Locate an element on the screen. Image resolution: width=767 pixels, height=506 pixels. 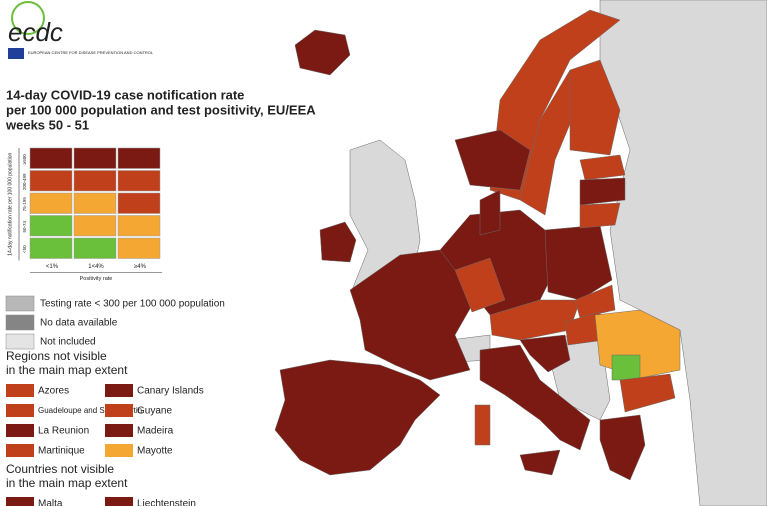
region-label: Guyane is located at coordinates (154, 411).